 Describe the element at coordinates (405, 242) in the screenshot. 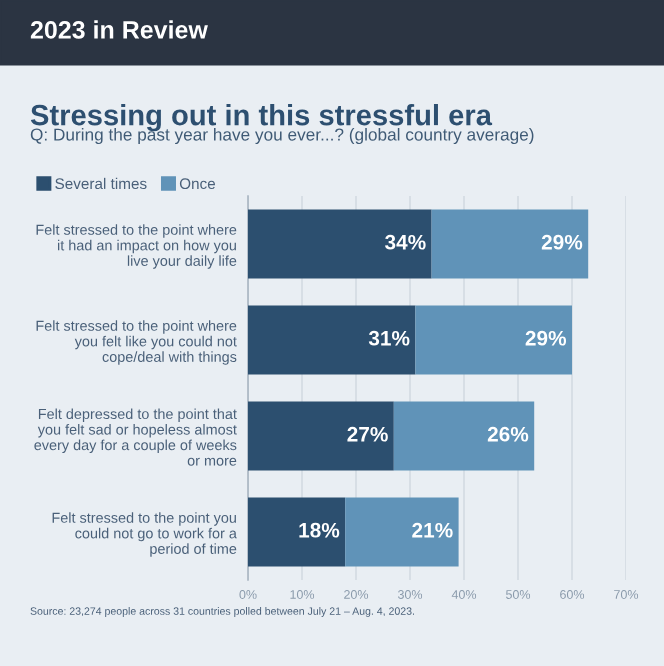

I see `data-label: 34%` at that location.